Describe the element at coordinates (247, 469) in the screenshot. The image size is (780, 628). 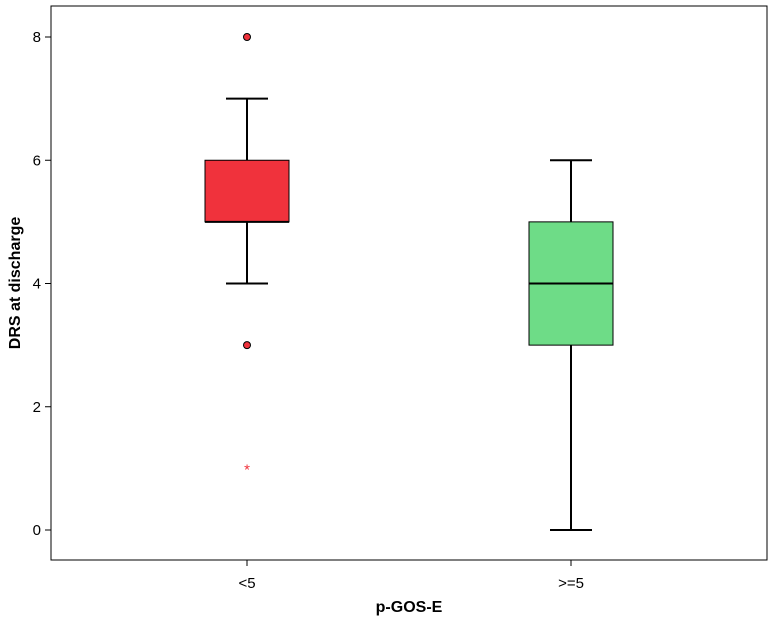
I see `extreme-point: *` at that location.